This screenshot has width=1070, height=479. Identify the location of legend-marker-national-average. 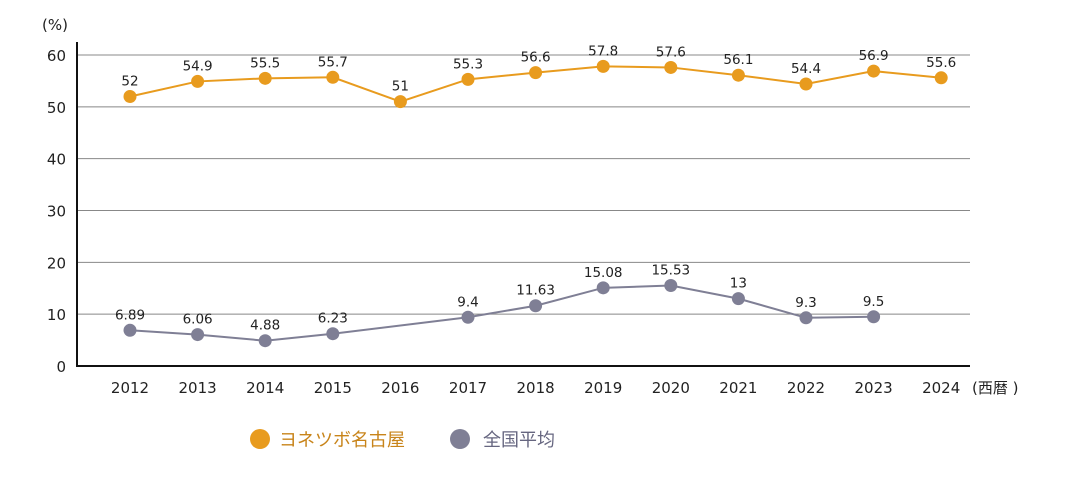
(460, 439).